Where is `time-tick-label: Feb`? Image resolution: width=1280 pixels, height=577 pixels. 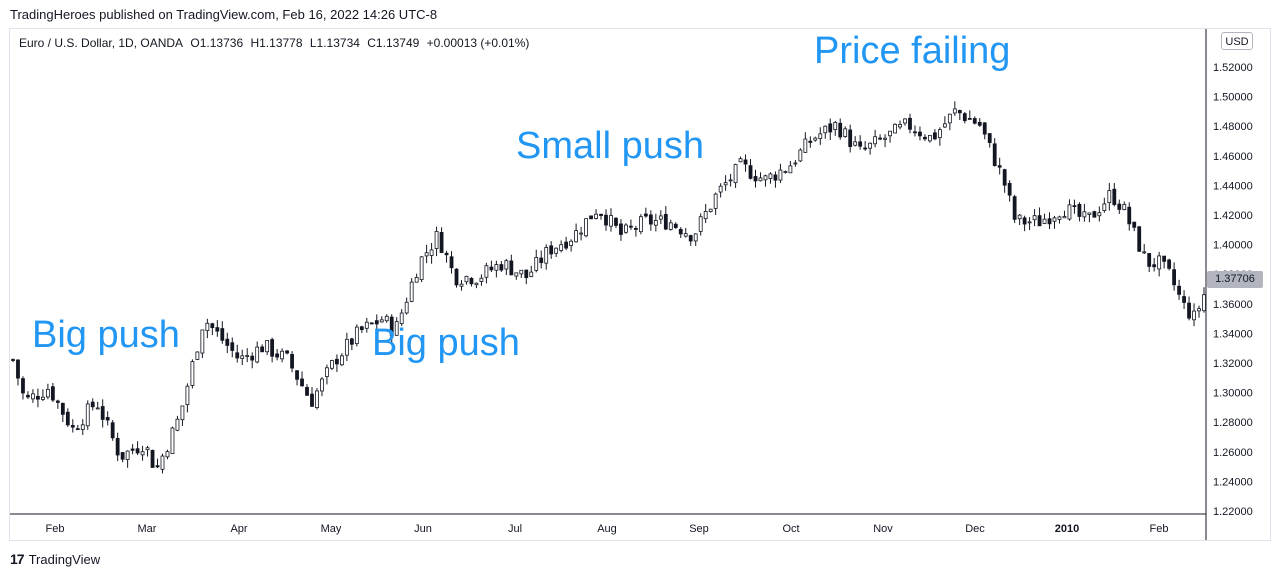 time-tick-label: Feb is located at coordinates (1159, 529).